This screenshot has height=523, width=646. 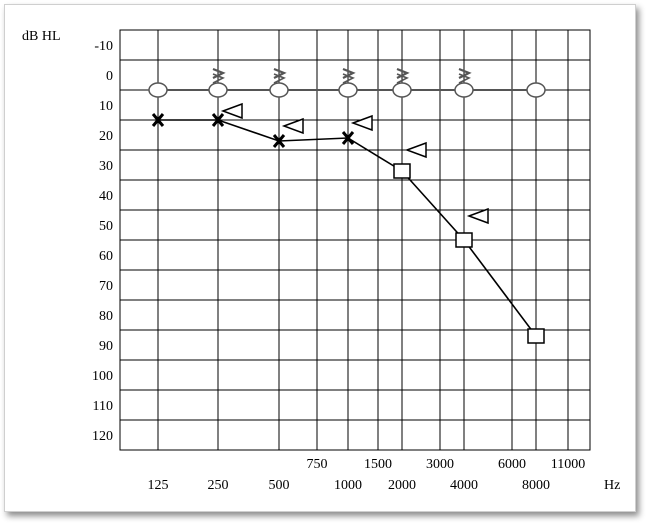 I want to click on y-axis-label: dB HL, so click(x=41, y=36).